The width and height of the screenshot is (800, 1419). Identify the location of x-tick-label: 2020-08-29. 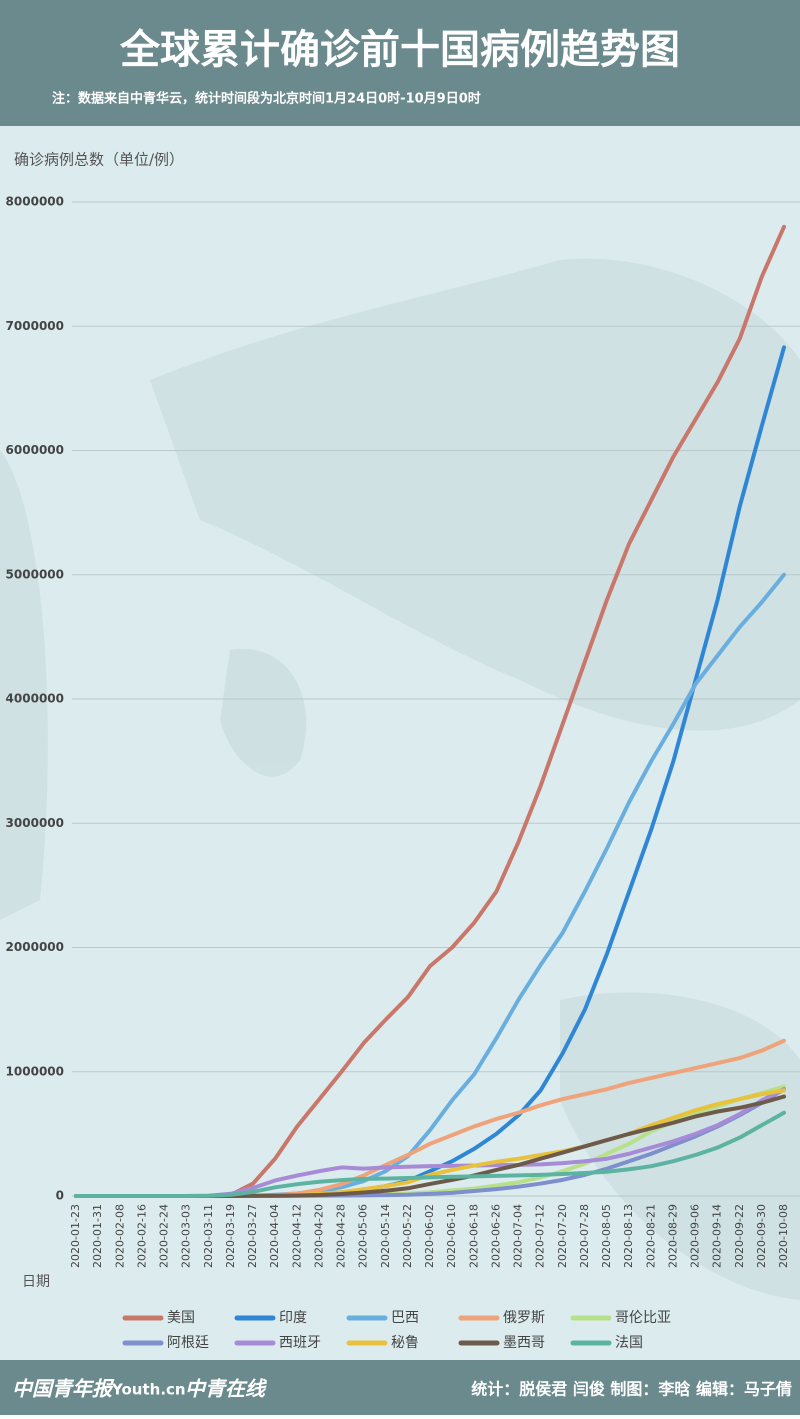
(672, 1236).